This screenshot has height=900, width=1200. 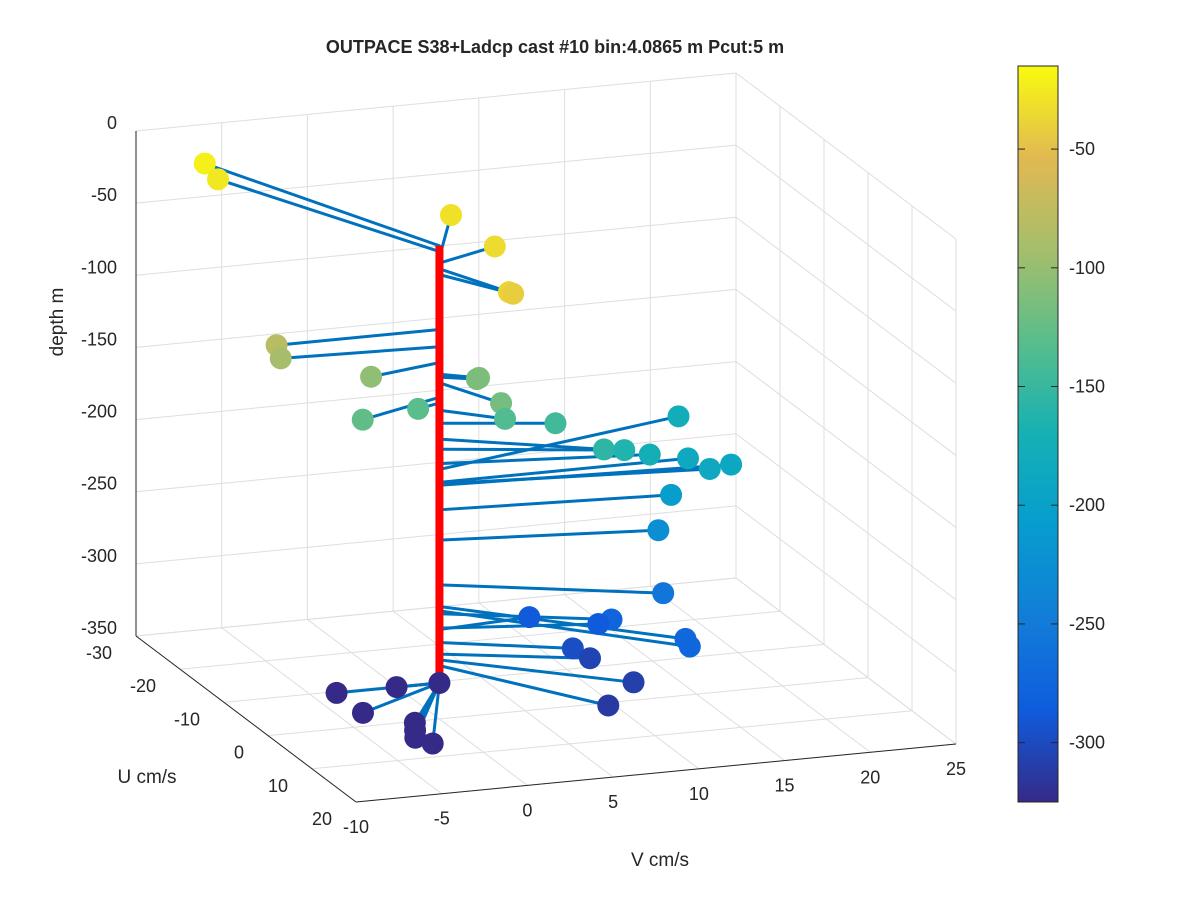 What do you see at coordinates (1061, 434) in the screenshot?
I see `colorbar: -50 -100 -150 -200 -250 -300` at bounding box center [1061, 434].